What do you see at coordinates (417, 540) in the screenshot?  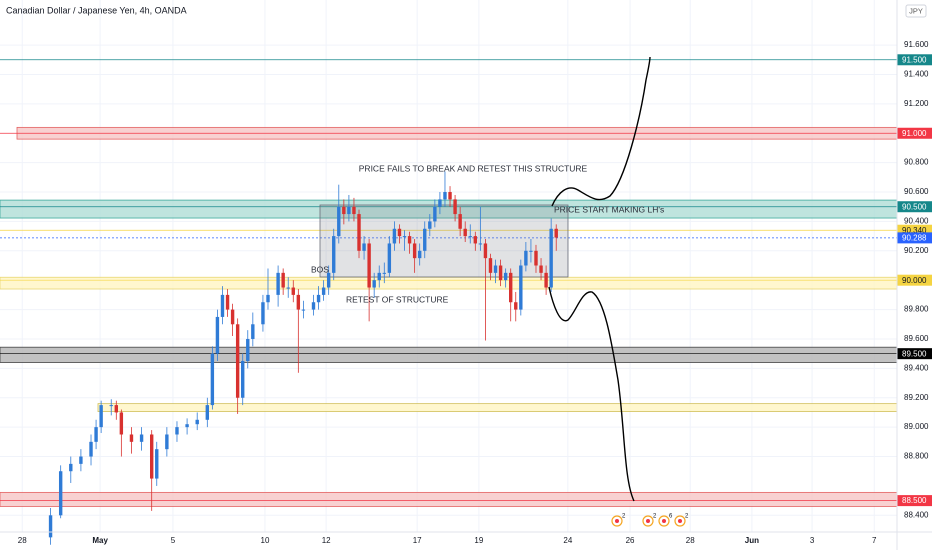 I see `x-tick-label: 17` at bounding box center [417, 540].